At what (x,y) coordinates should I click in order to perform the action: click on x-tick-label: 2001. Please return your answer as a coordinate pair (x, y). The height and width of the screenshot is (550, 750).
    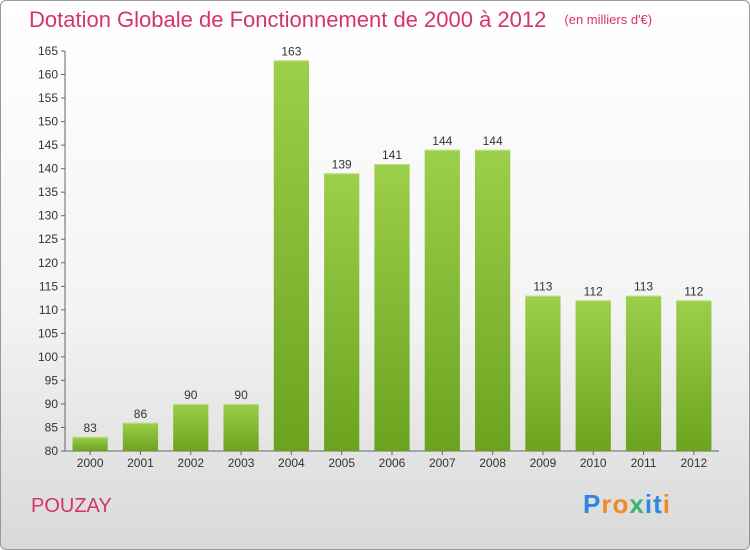
    Looking at the image, I should click on (140, 463).